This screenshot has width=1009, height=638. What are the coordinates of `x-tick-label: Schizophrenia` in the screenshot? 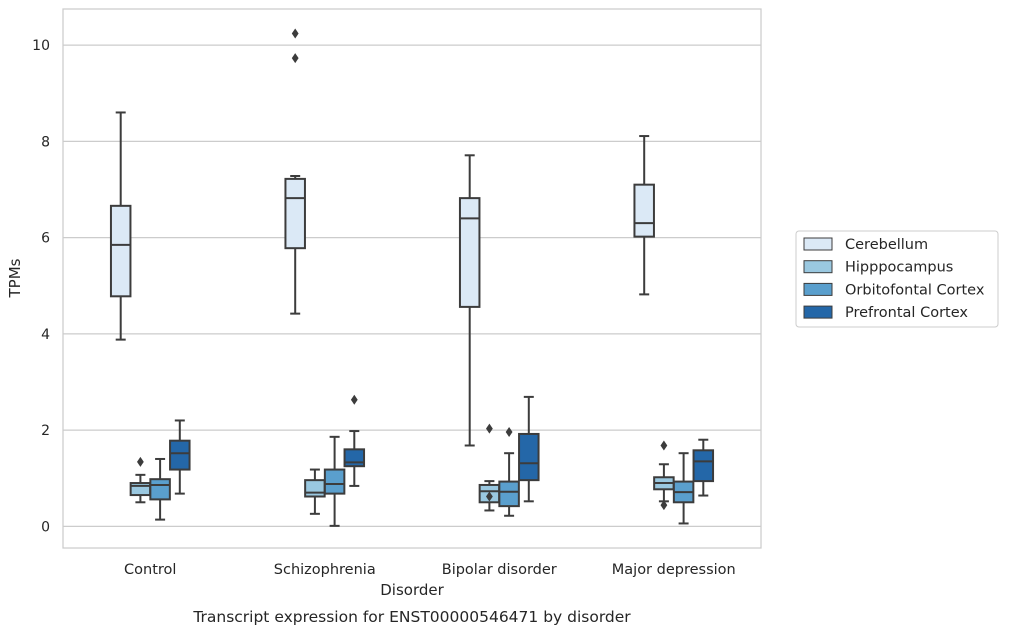 It's located at (325, 570).